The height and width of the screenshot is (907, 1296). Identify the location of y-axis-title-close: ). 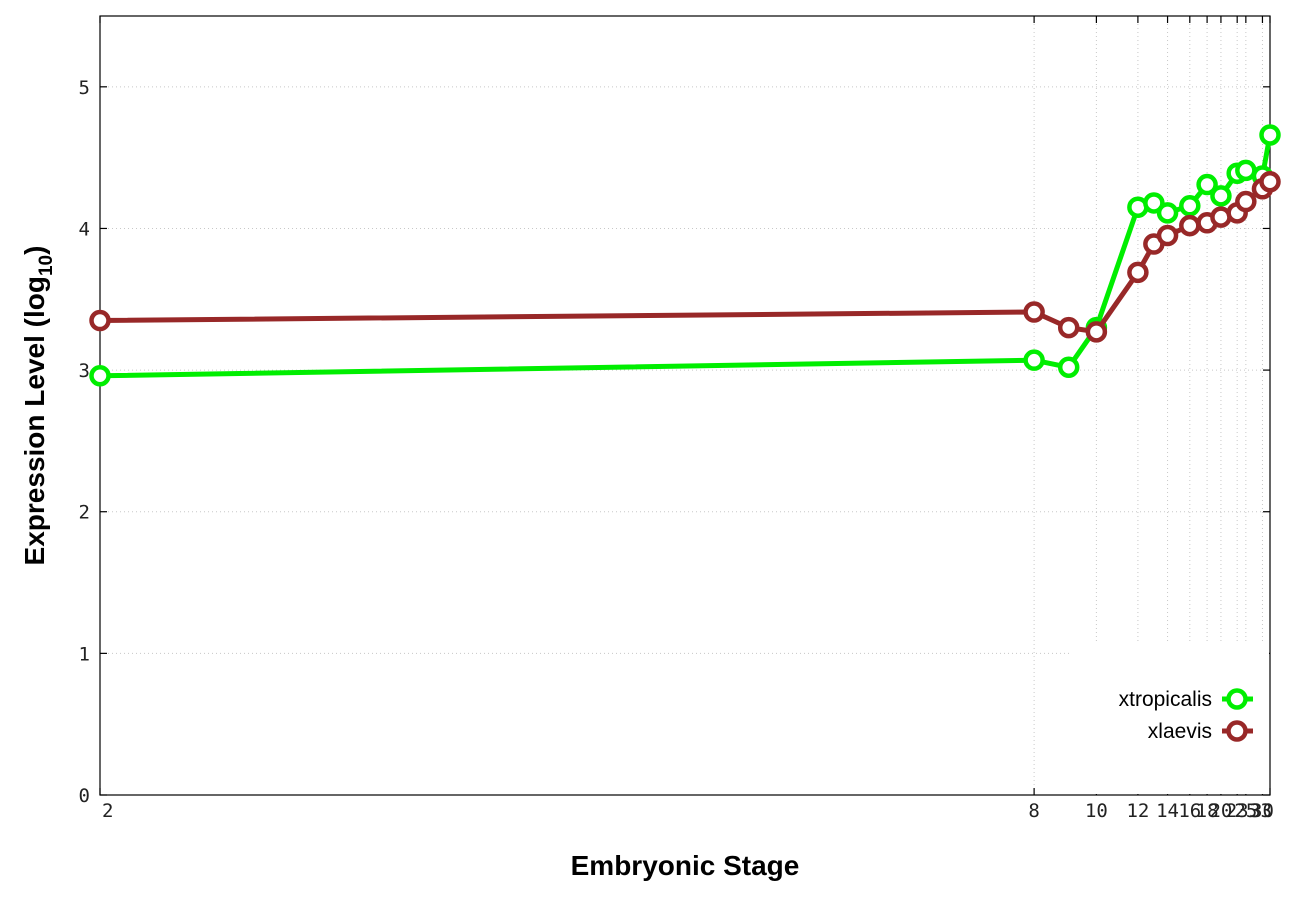
(34, 250).